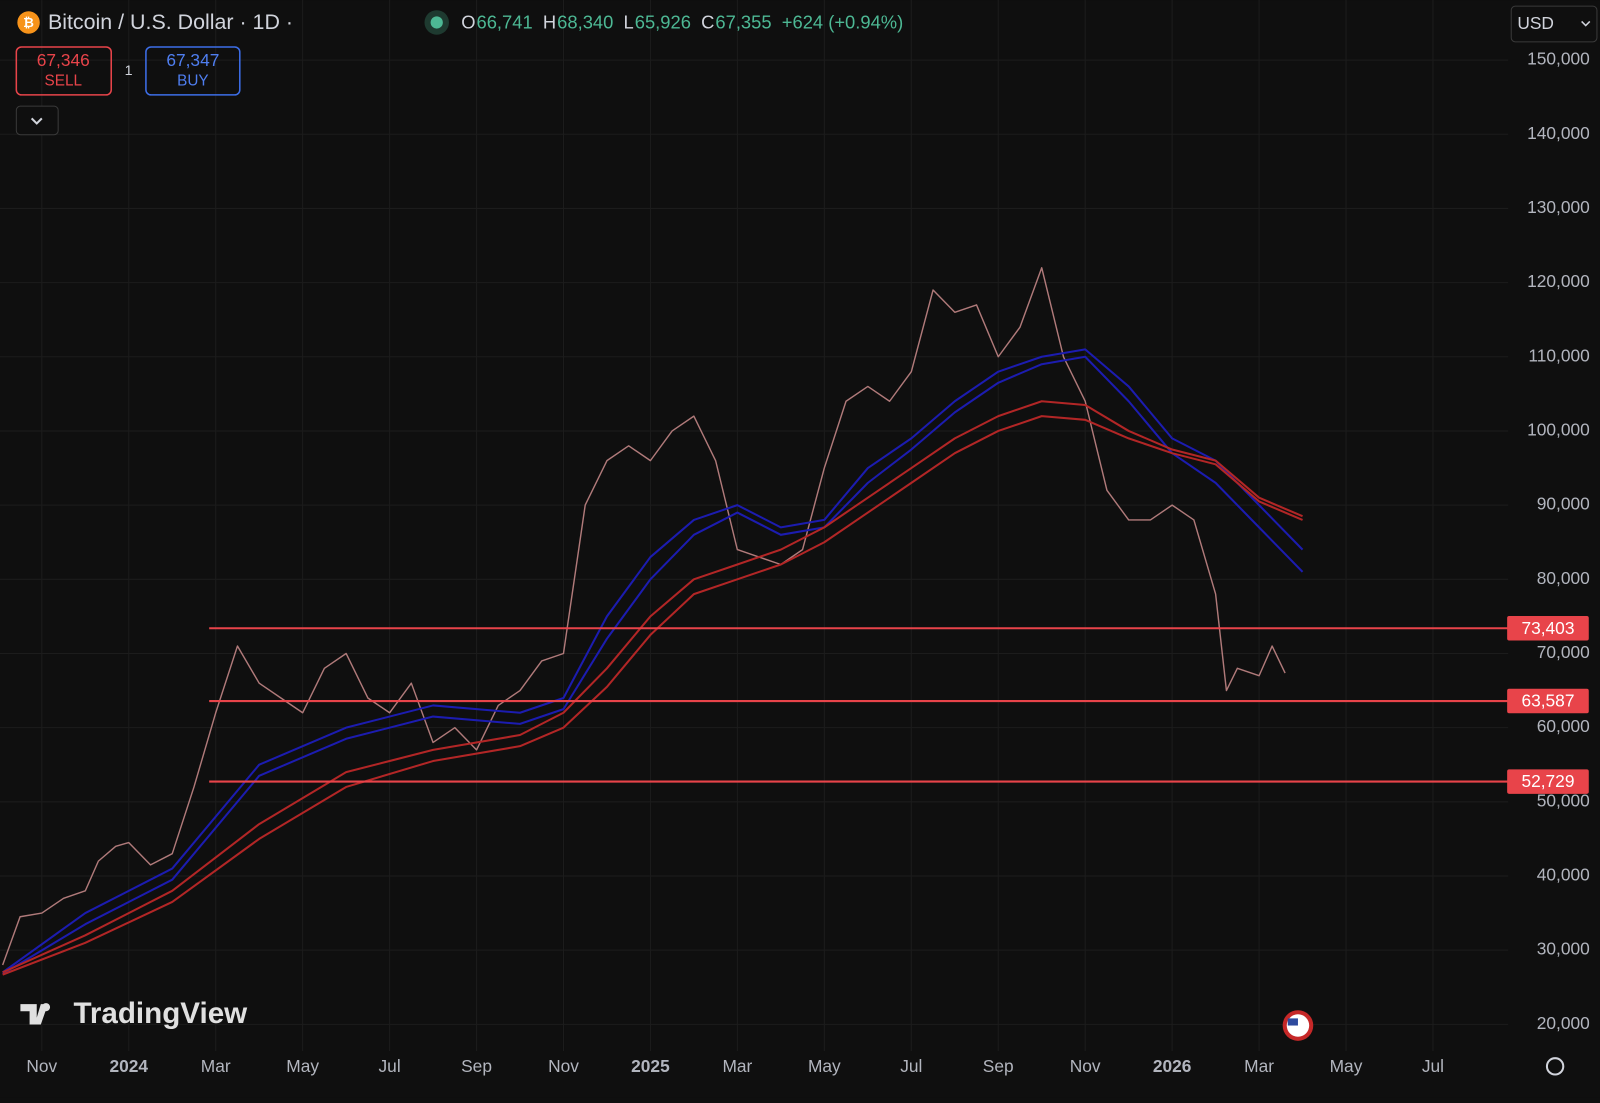  Describe the element at coordinates (616, 21) in the screenshot. I see `ohlc: O 66,741 H 68,340 L 65,926 C 67,355` at that location.